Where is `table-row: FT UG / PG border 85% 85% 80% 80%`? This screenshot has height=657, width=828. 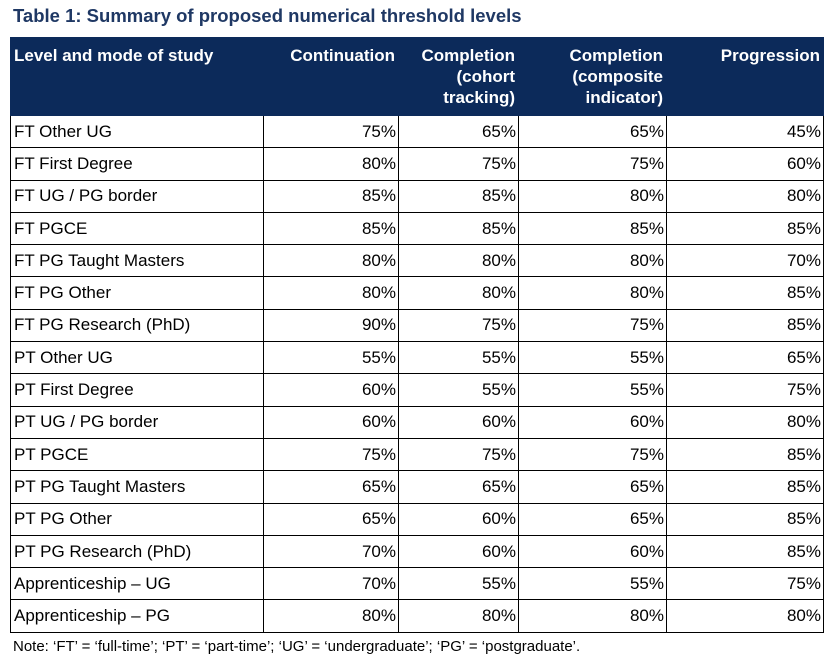
table-row: FT UG / PG border 85% 85% 80% 80% is located at coordinates (417, 196).